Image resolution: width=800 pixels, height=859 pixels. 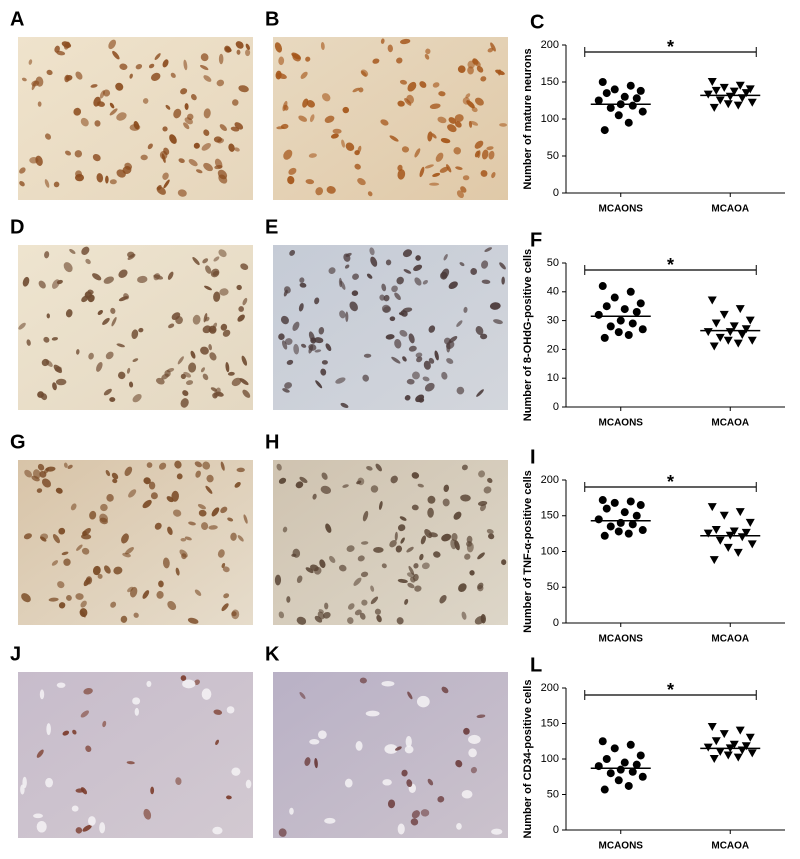 What do you see at coordinates (730, 423) in the screenshot?
I see `x-tick-label: MCAOA` at bounding box center [730, 423].